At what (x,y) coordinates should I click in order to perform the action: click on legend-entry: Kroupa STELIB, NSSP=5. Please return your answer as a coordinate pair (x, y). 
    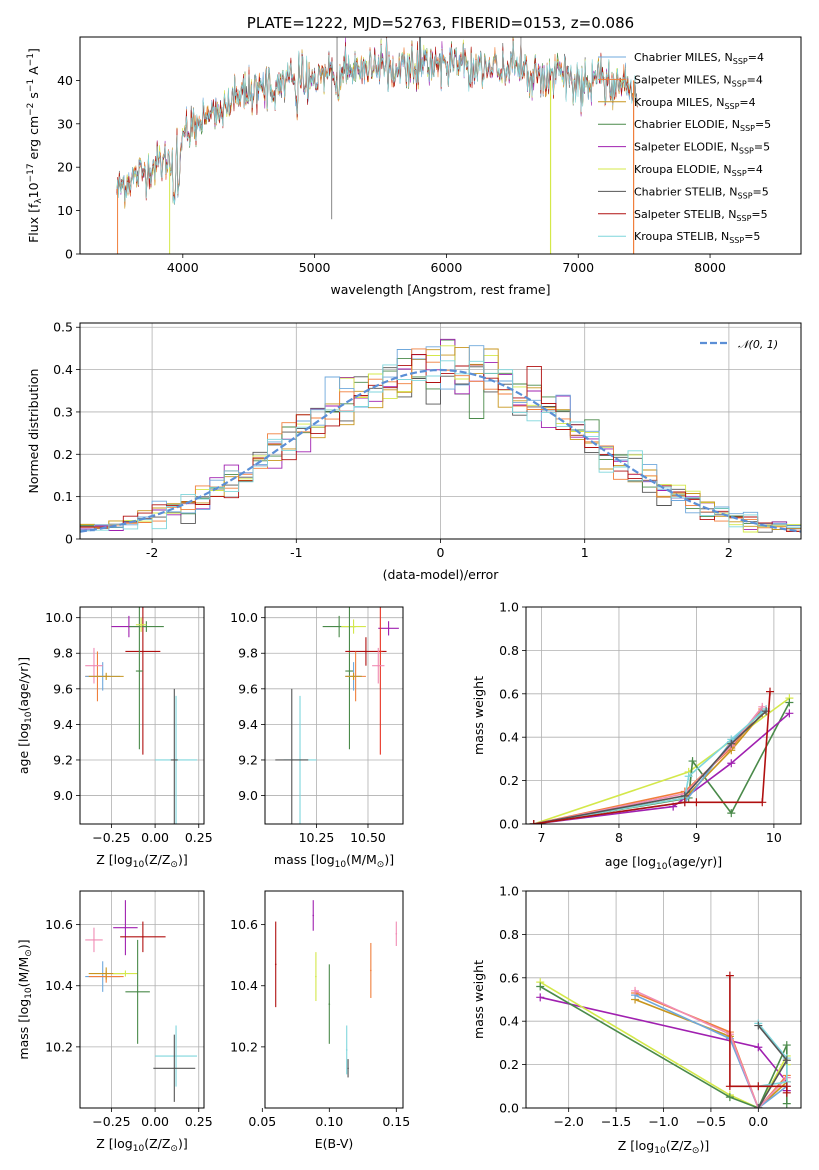
    Looking at the image, I should click on (697, 237).